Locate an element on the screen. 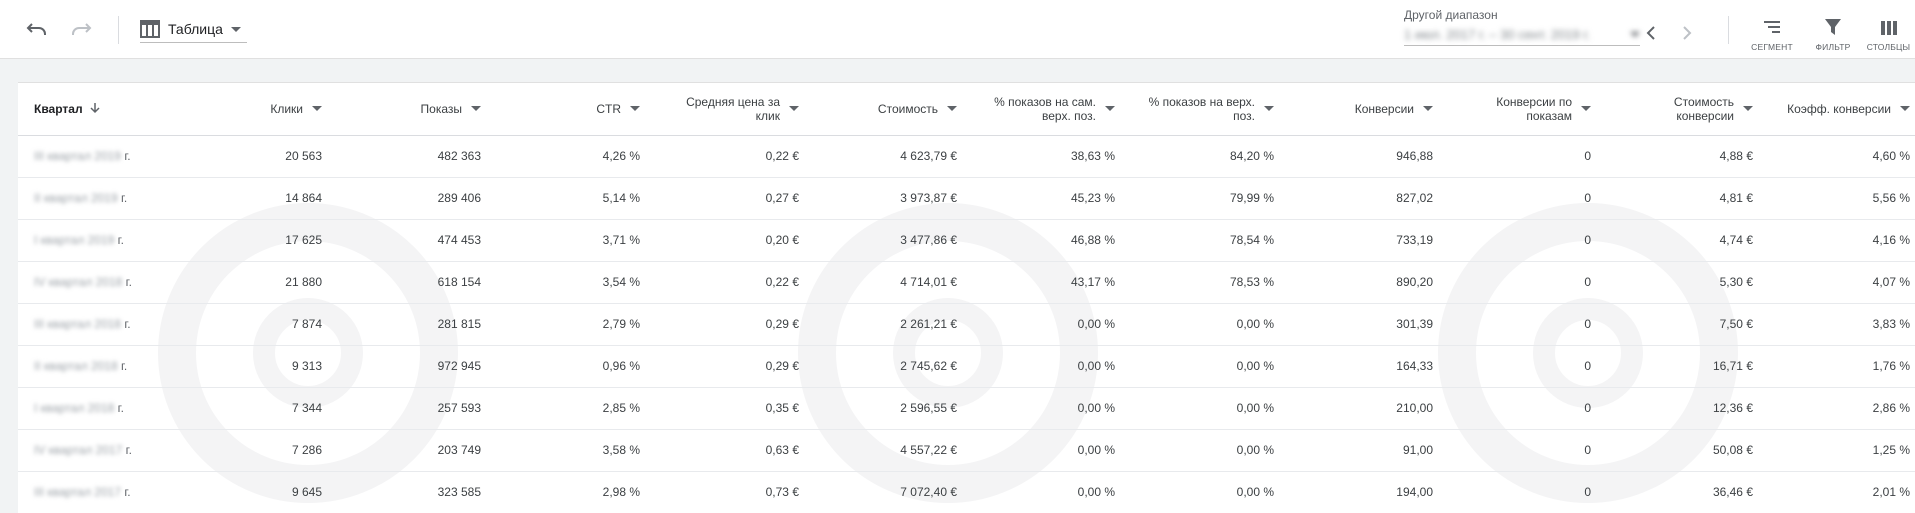 The width and height of the screenshot is (1915, 513). cell-abs-top: 46,88 % is located at coordinates (1044, 240).